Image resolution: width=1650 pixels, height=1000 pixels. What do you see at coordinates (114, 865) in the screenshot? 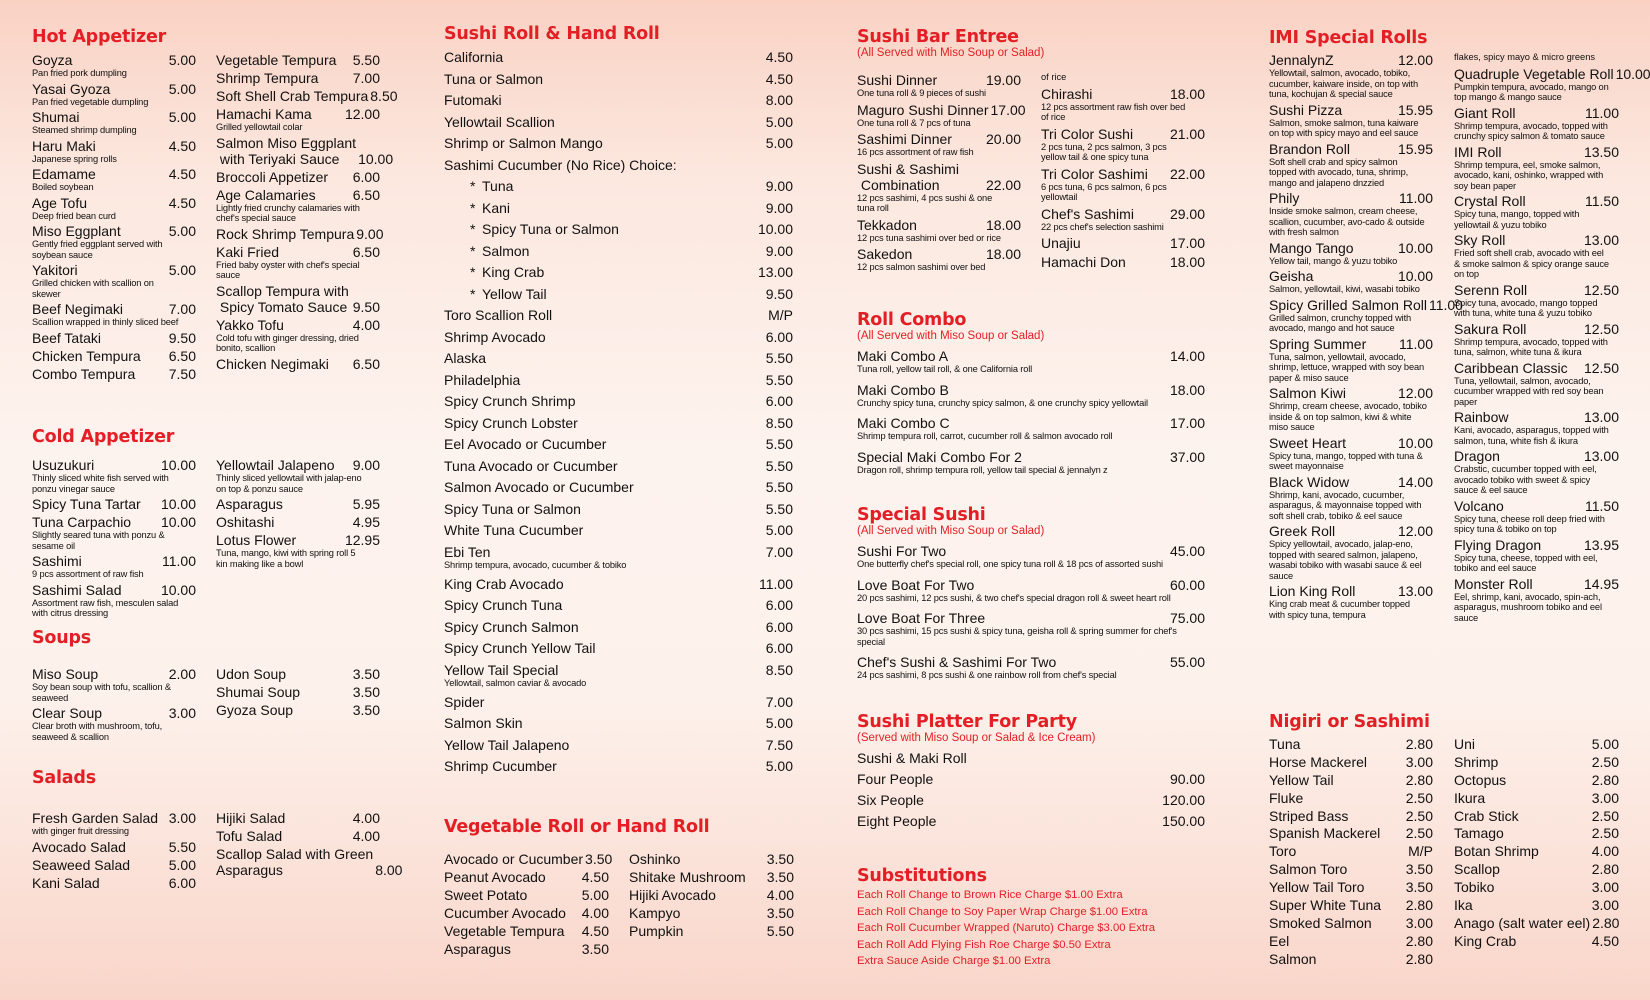
I see `menu-item-row: Seaweed Salad 5.00` at bounding box center [114, 865].